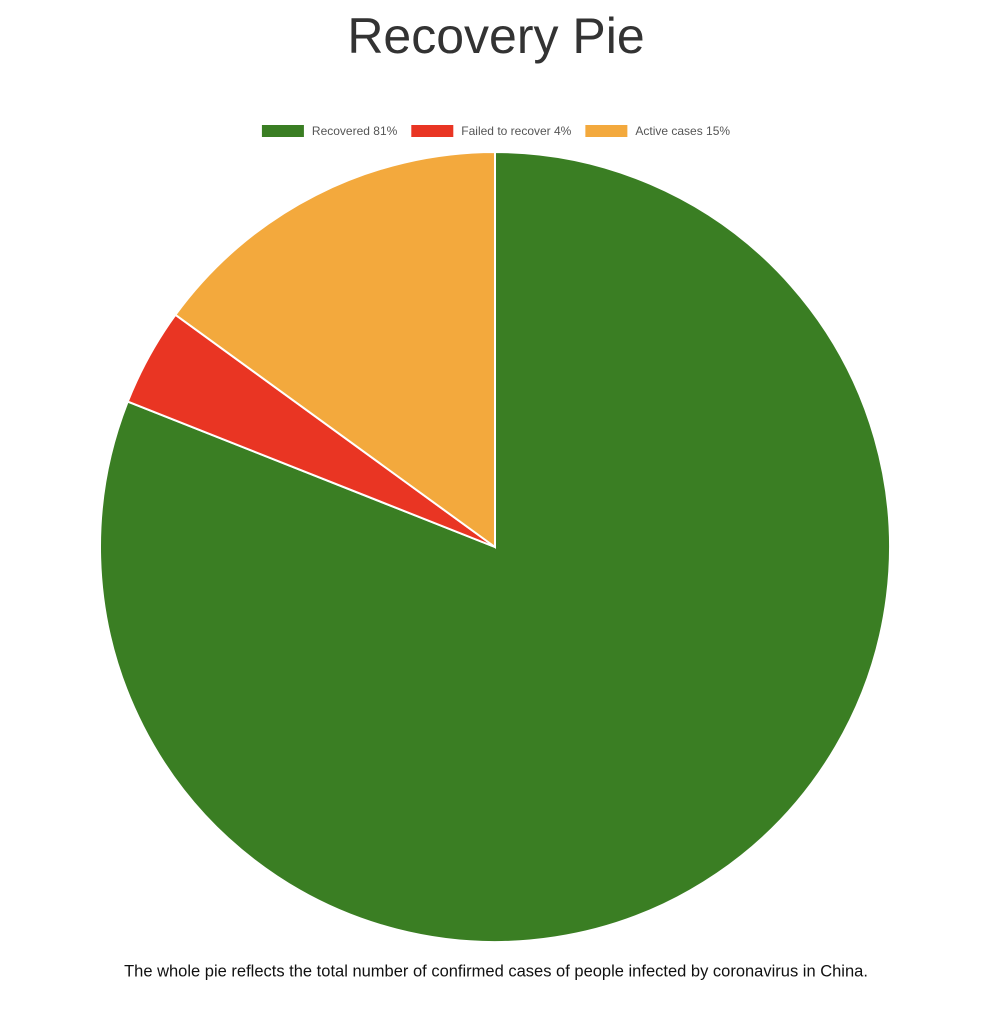 This screenshot has width=997, height=1024. I want to click on legend-label: Active cases 15%, so click(682, 131).